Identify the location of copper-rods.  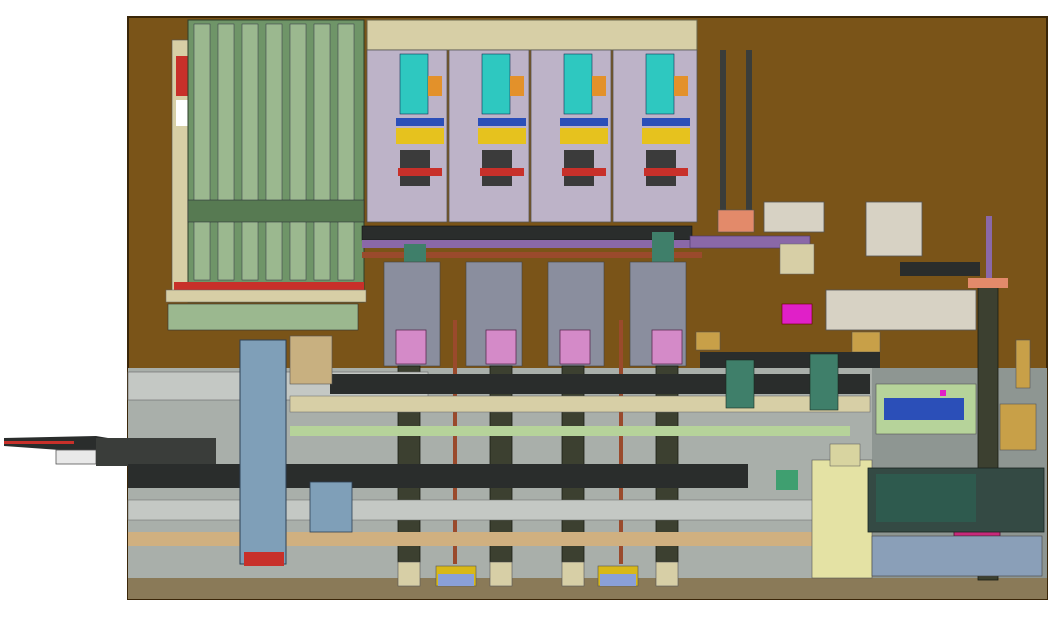
(538, 442).